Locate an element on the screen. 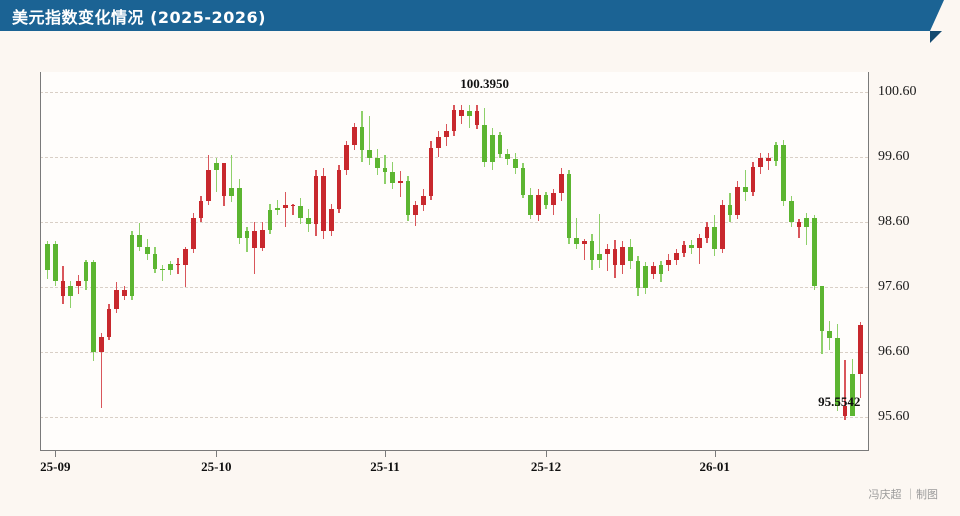 This screenshot has width=960, height=516. title-banner: 美元指数变化情况 (2025-2026) is located at coordinates (465, 15).